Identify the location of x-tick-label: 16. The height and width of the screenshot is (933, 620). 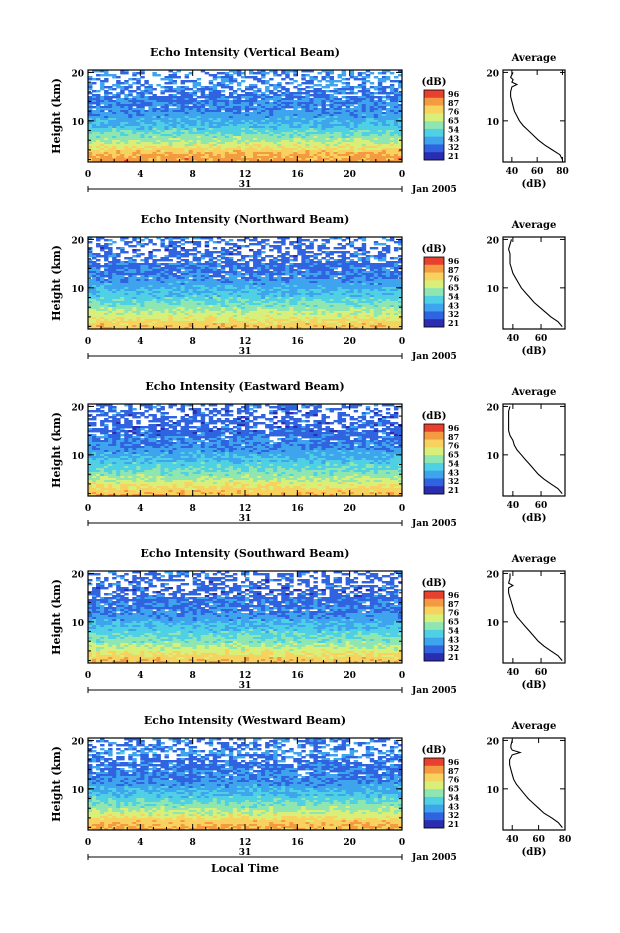
(297, 175).